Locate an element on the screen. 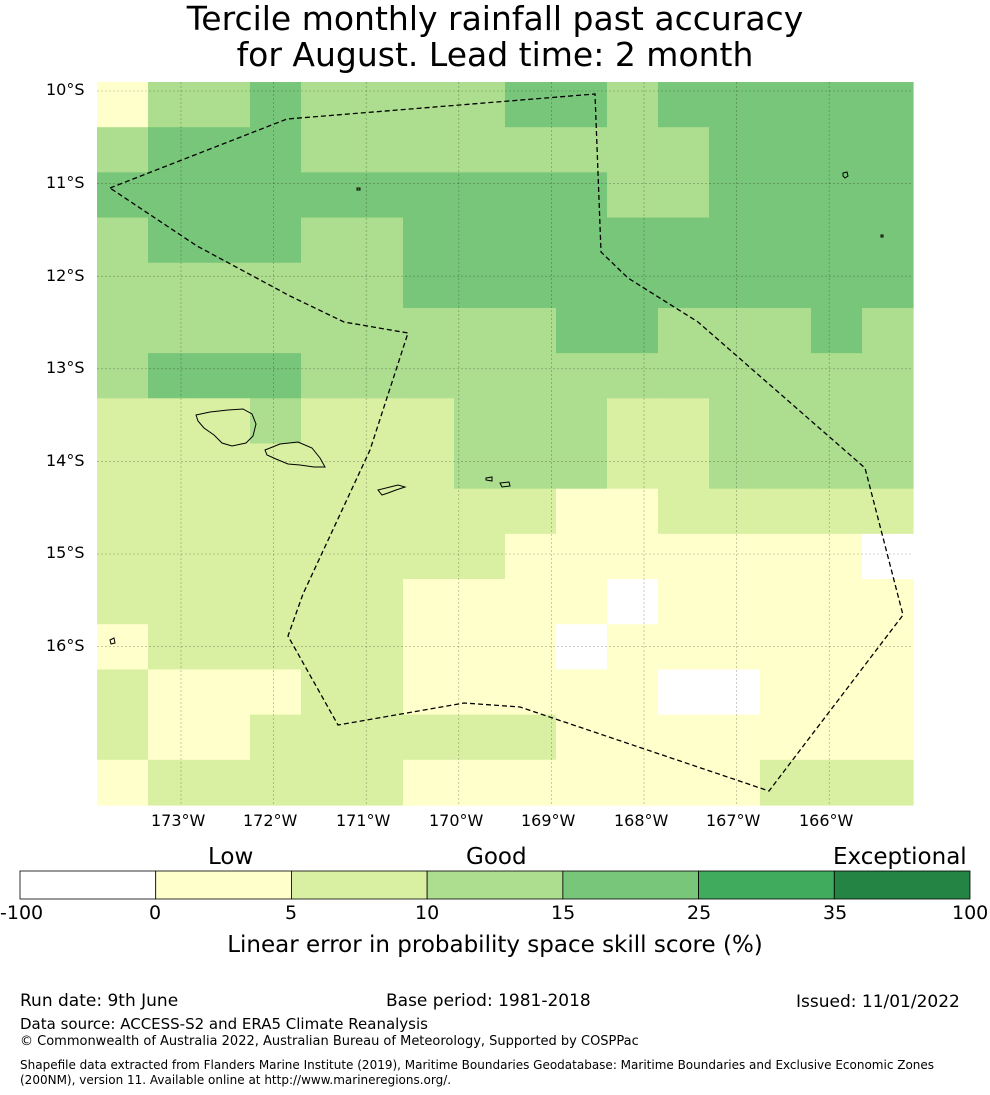  lon-label-171w: 171°W is located at coordinates (363, 820).